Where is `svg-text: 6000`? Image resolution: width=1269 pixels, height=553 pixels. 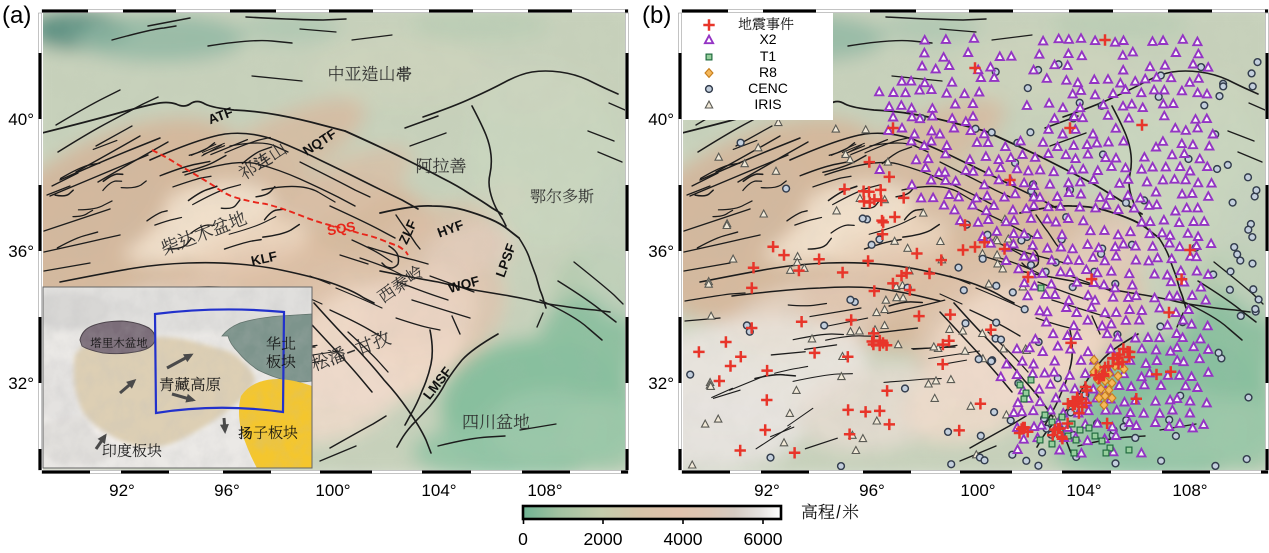 svg-text: 6000 is located at coordinates (763, 539).